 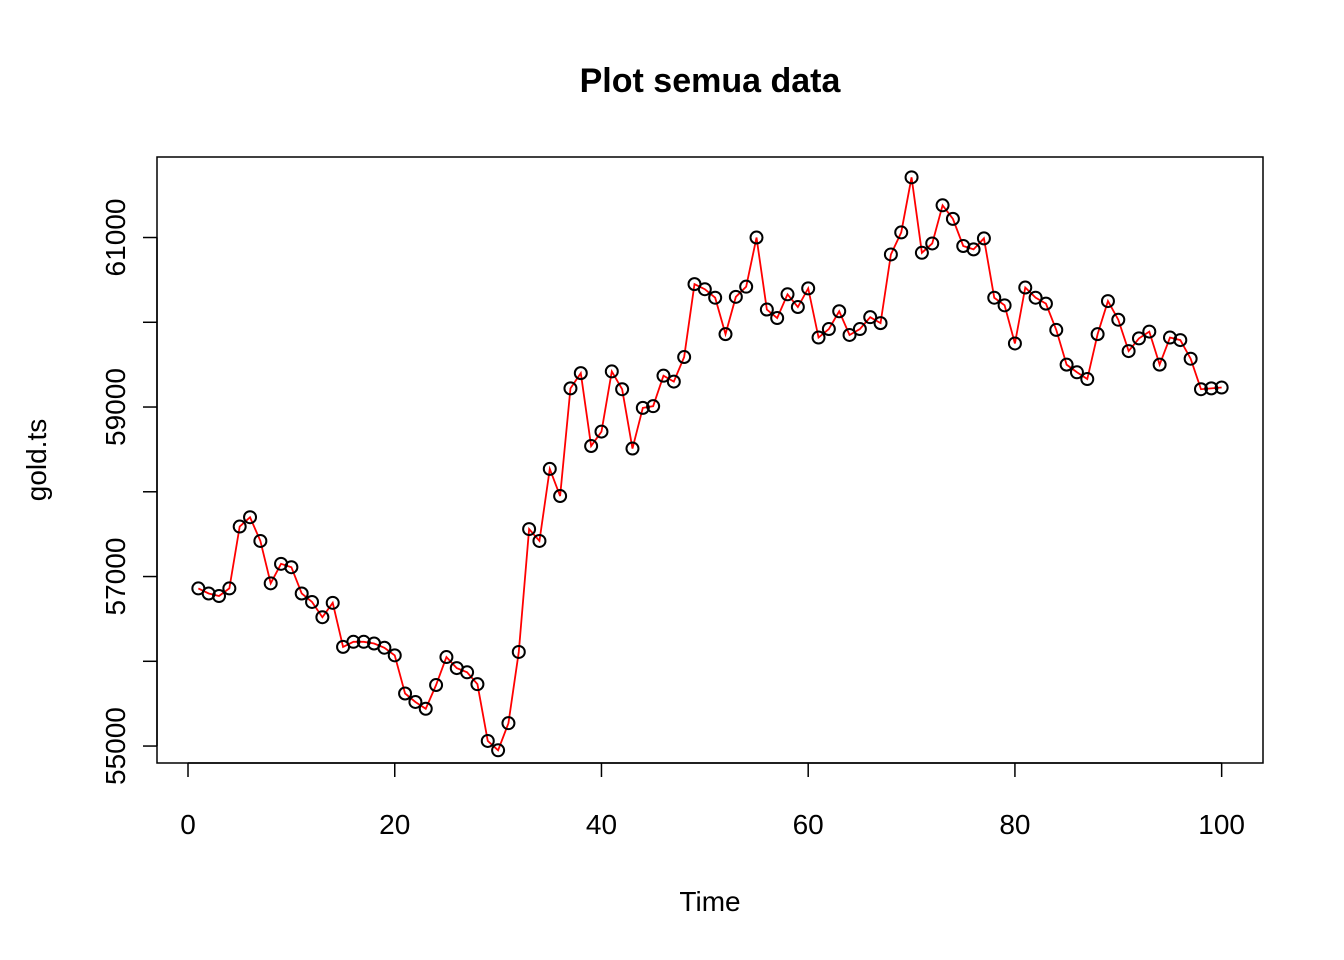 What do you see at coordinates (601, 824) in the screenshot?
I see `x-tick-label: 40` at bounding box center [601, 824].